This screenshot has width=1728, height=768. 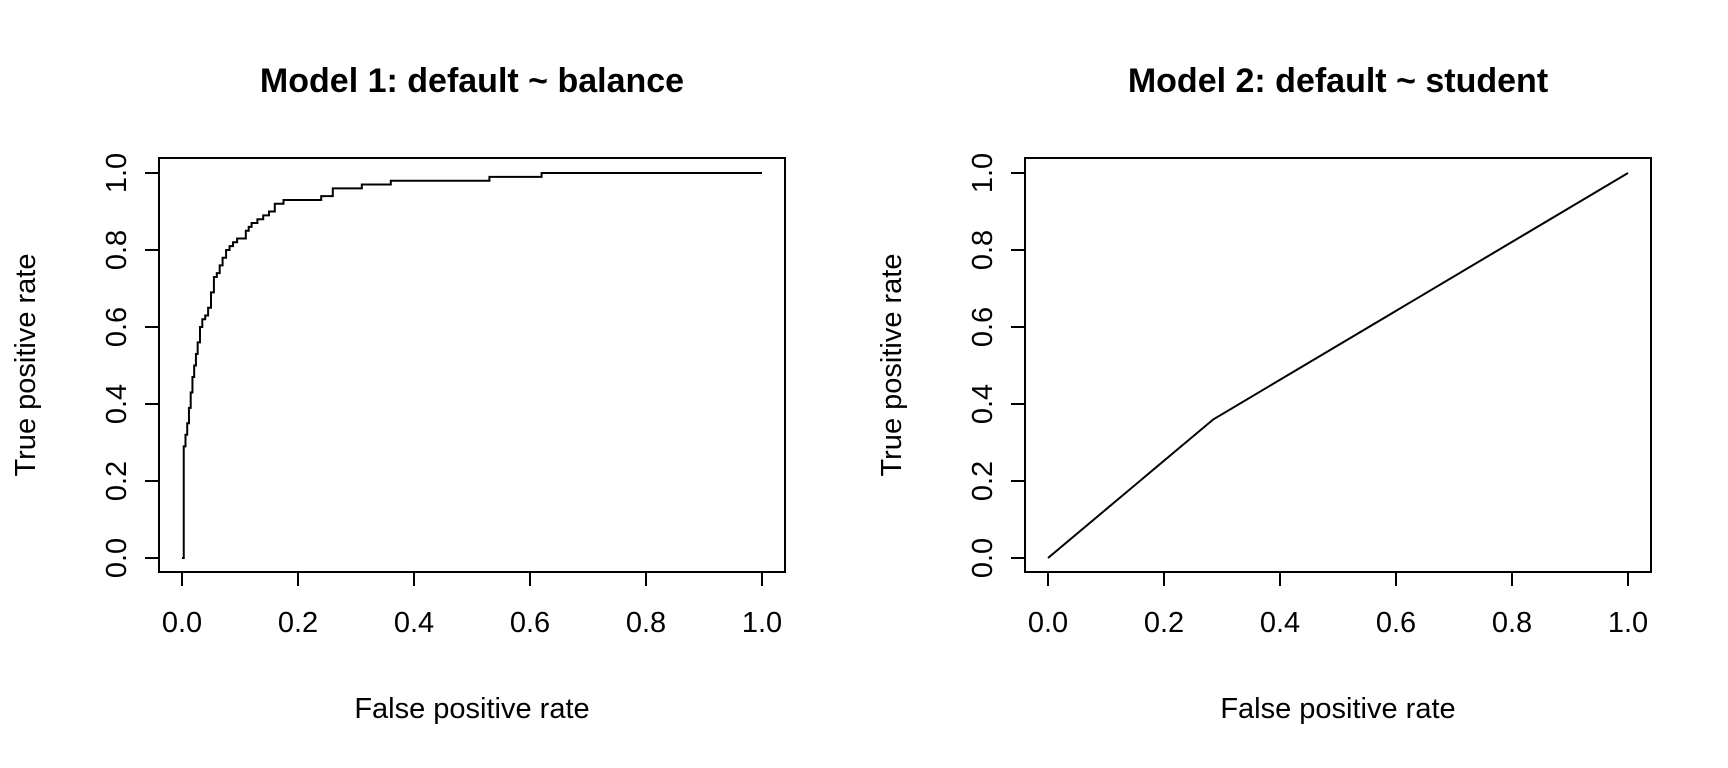 I want to click on y-tick-label-2-1: 0.2, so click(x=983, y=481).